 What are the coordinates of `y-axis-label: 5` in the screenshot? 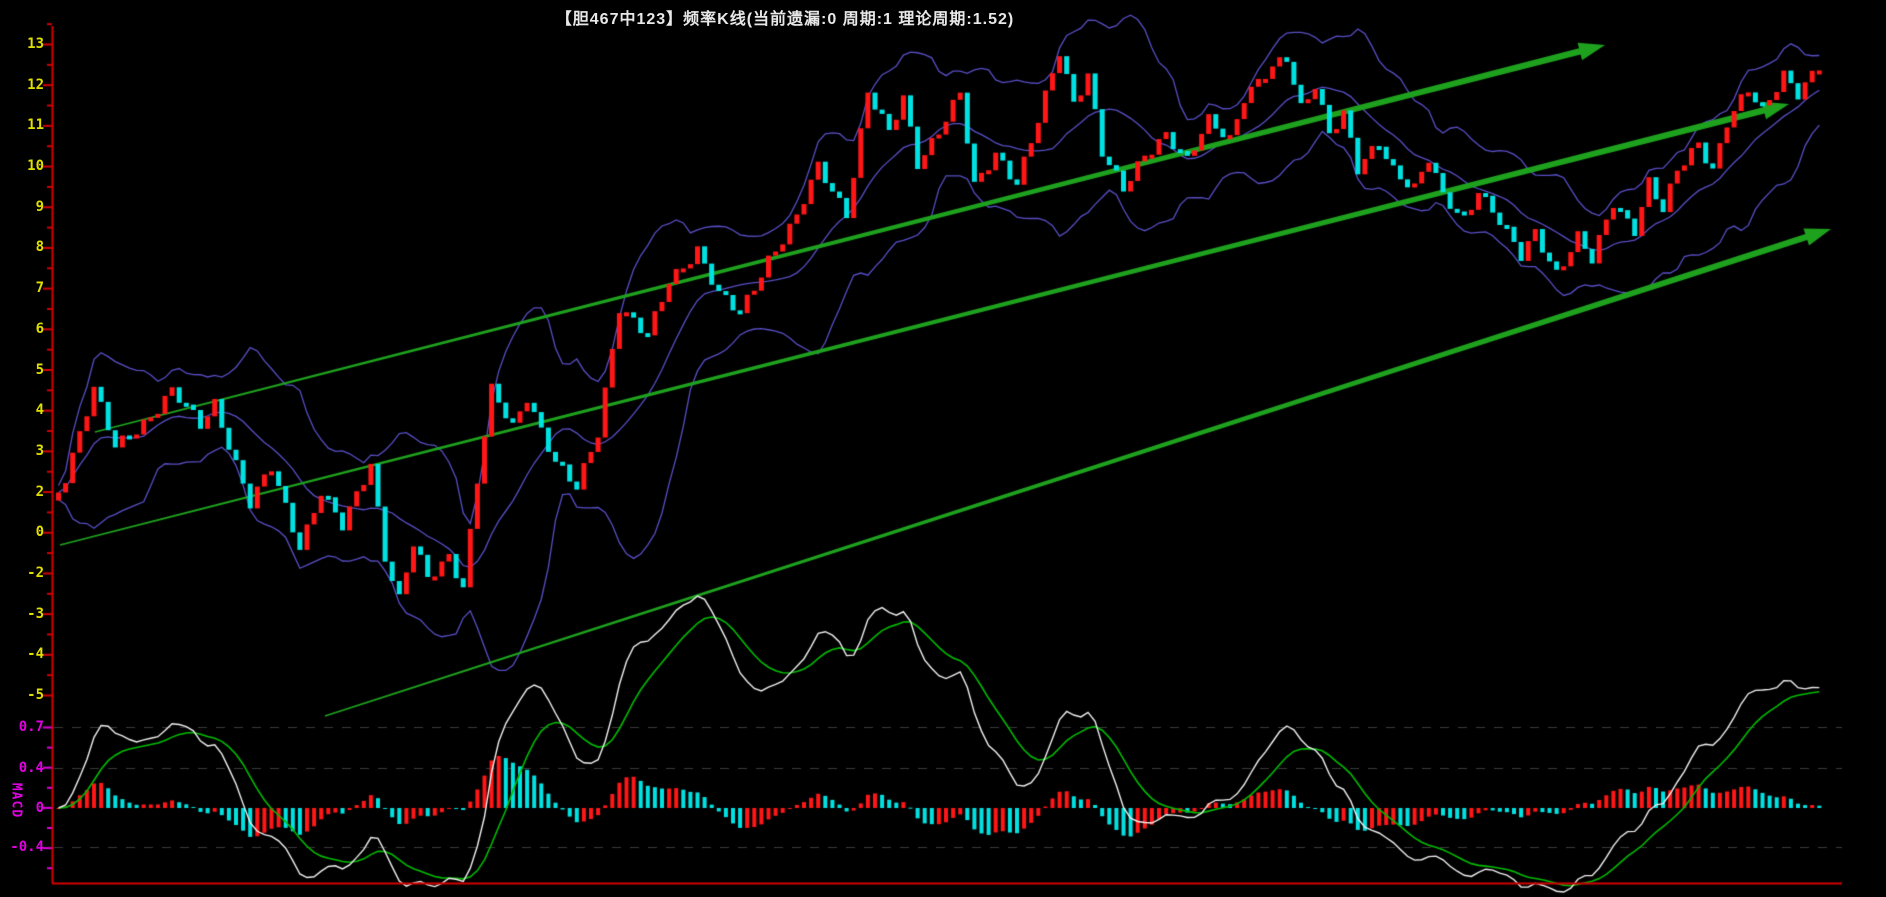 It's located at (39, 369).